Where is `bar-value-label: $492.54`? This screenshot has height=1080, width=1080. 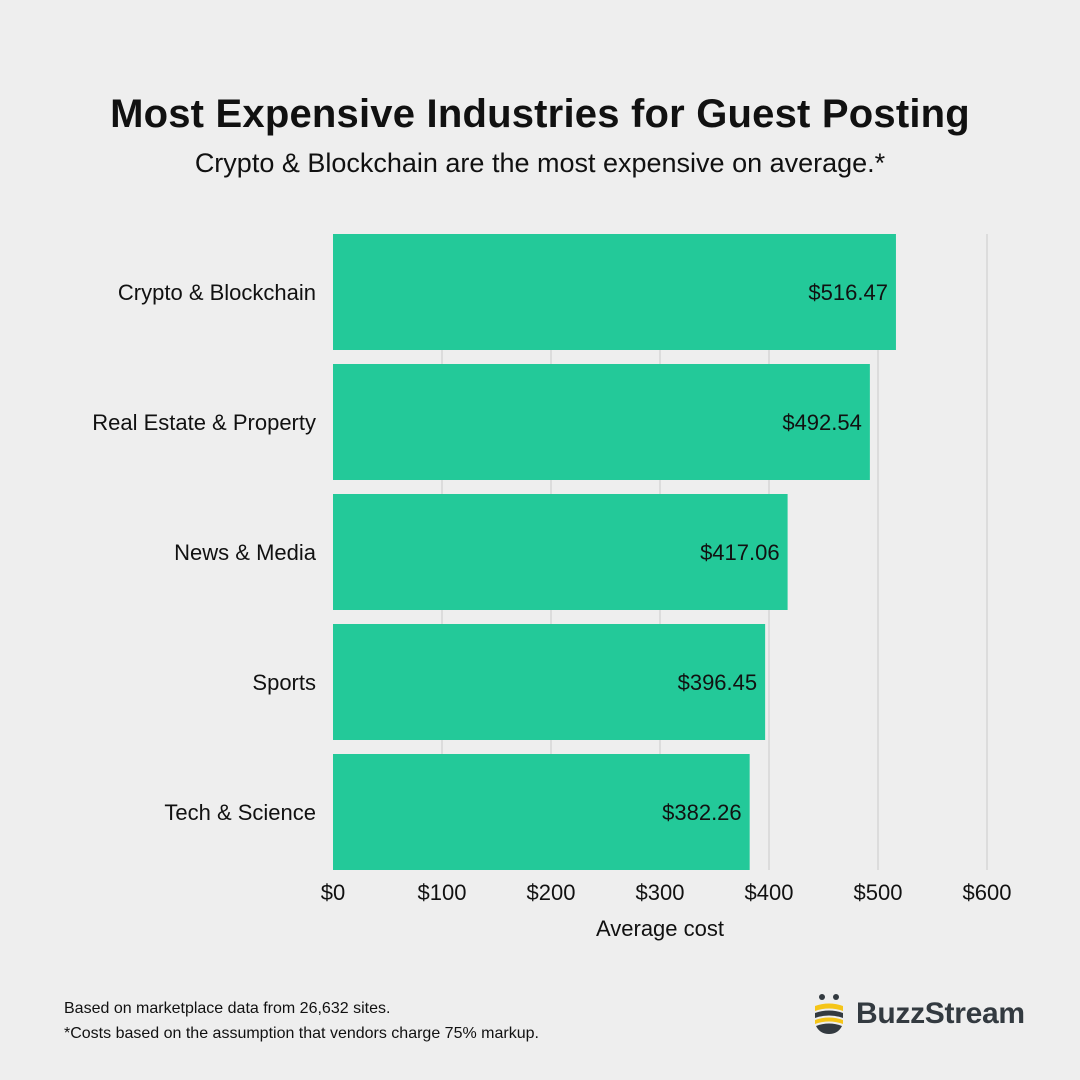 bar-value-label: $492.54 is located at coordinates (822, 422).